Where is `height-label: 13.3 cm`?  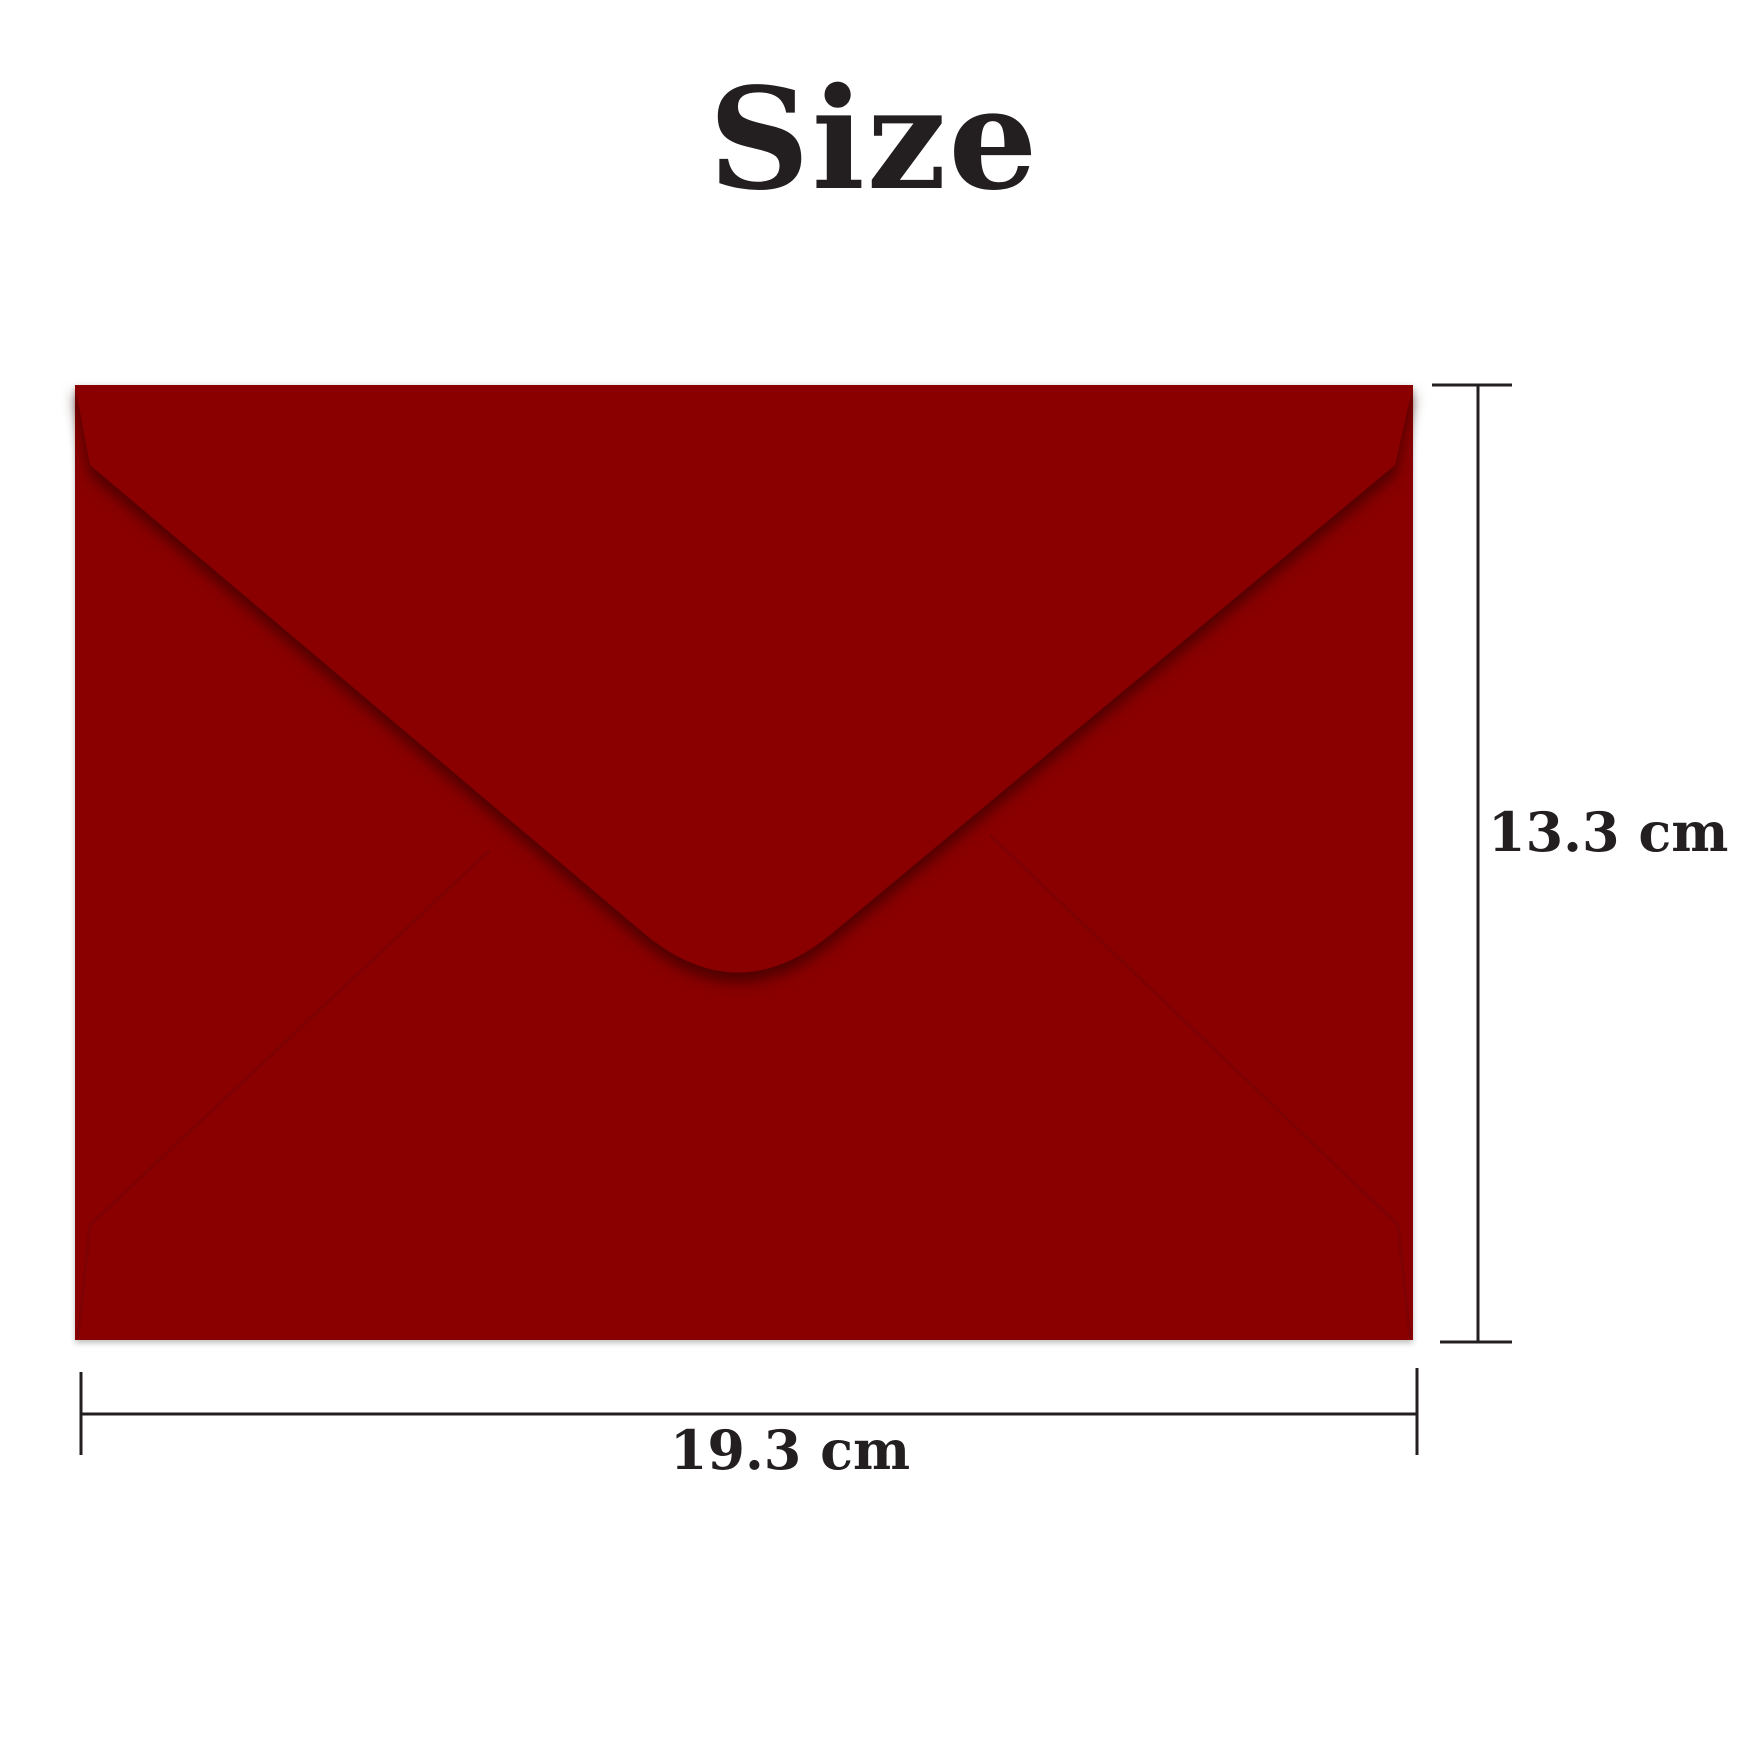
height-label: 13.3 cm is located at coordinates (1608, 832).